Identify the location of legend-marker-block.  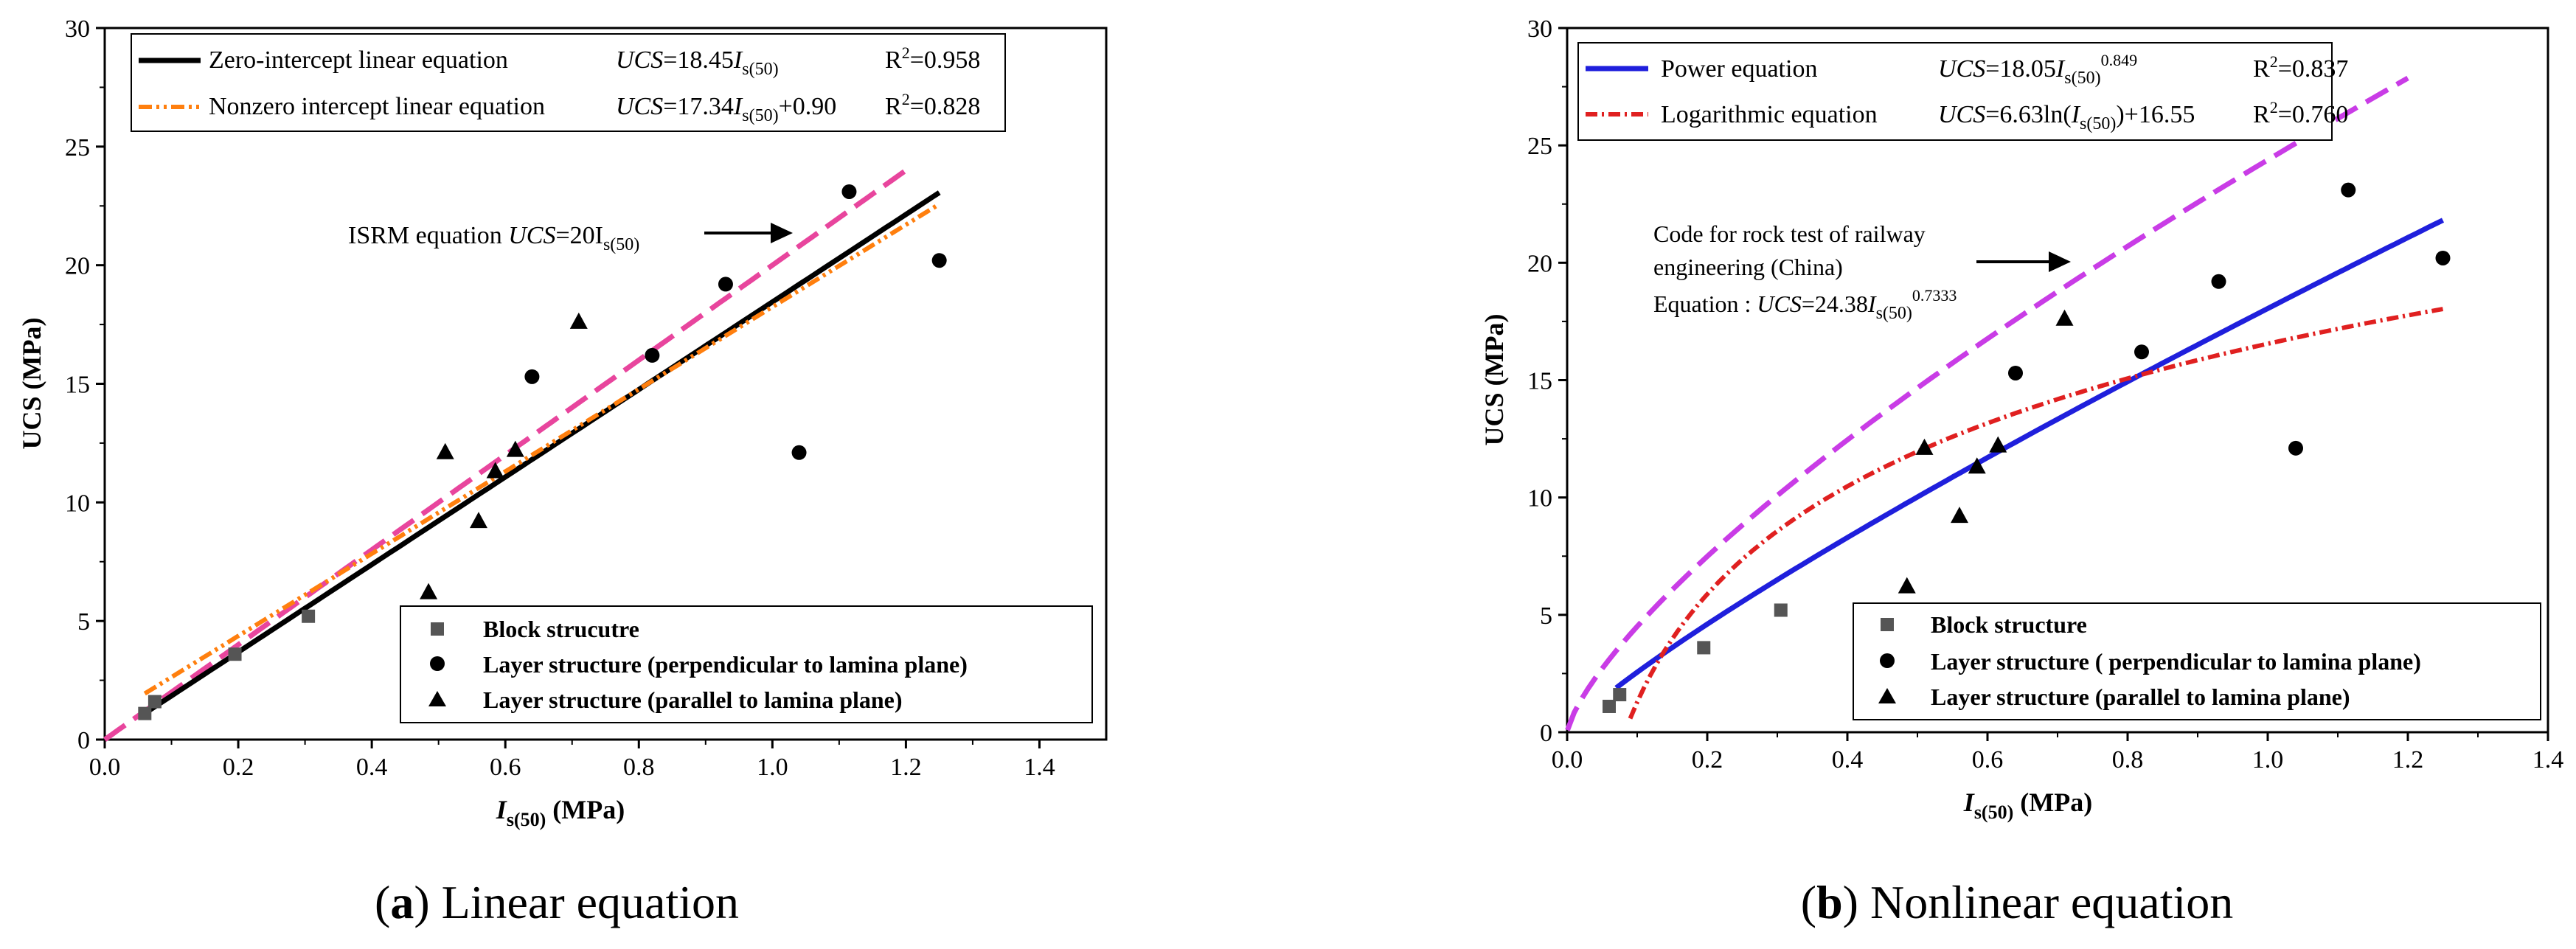
(437, 629).